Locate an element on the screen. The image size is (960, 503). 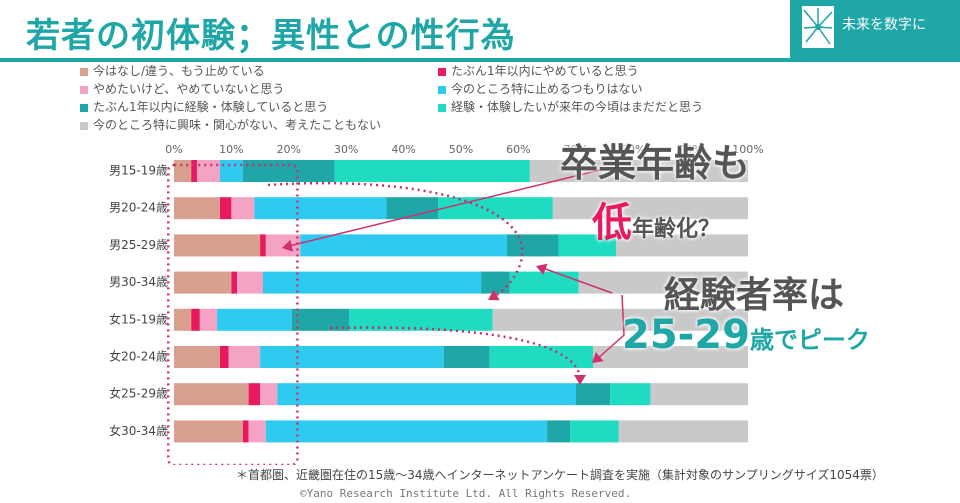
pointer-peak-b-head is located at coordinates (598, 357).